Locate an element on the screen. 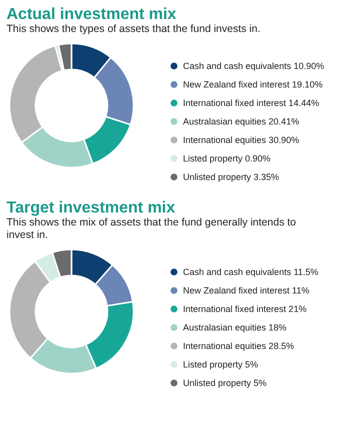  legend-label: Listed property 0.90% is located at coordinates (227, 159).